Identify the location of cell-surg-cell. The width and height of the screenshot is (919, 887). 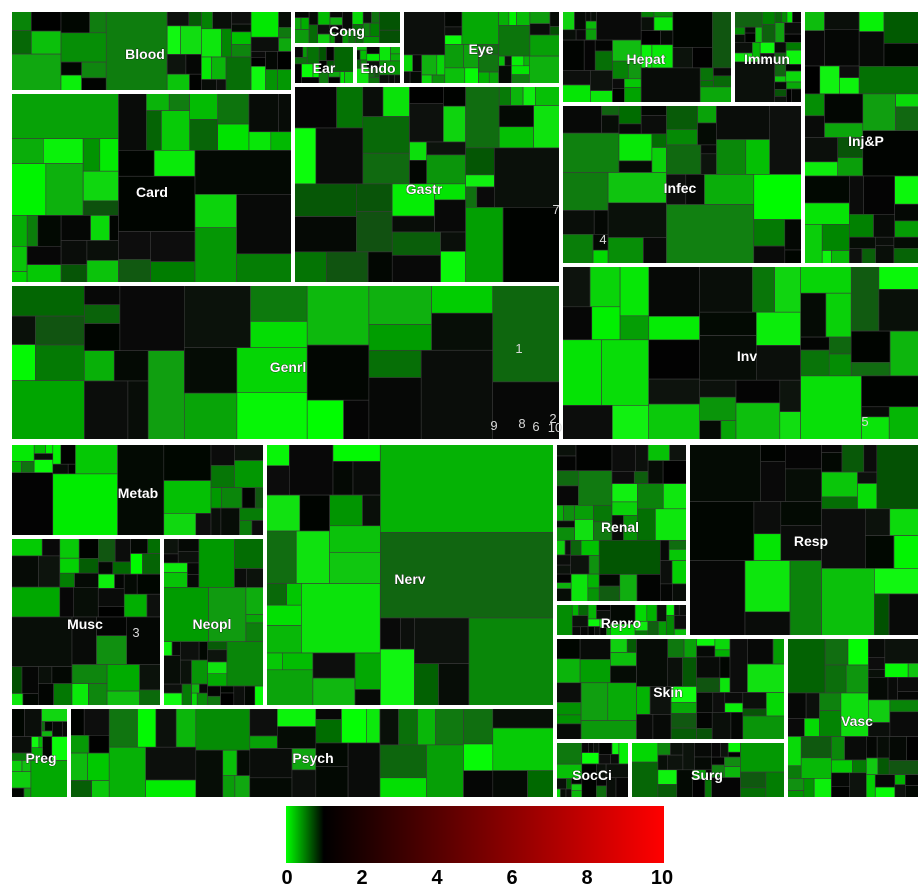
(688, 756).